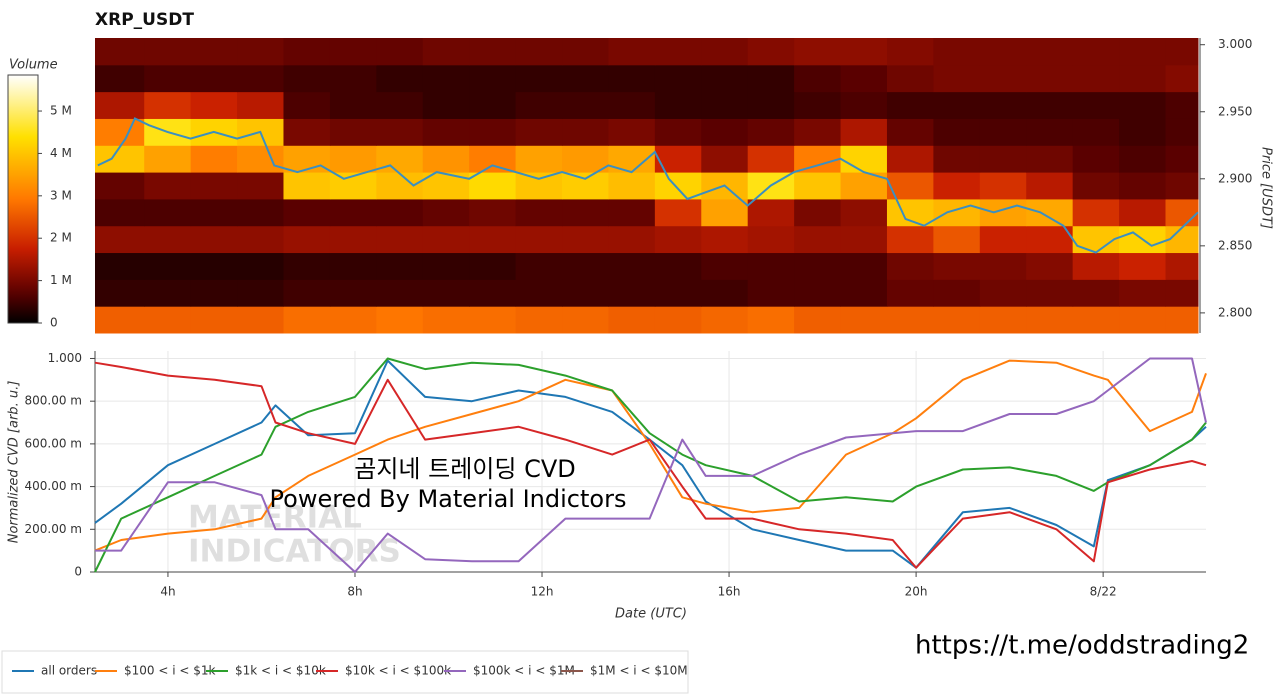  What do you see at coordinates (354, 592) in the screenshot?
I see `x-tick-label: 8h` at bounding box center [354, 592].